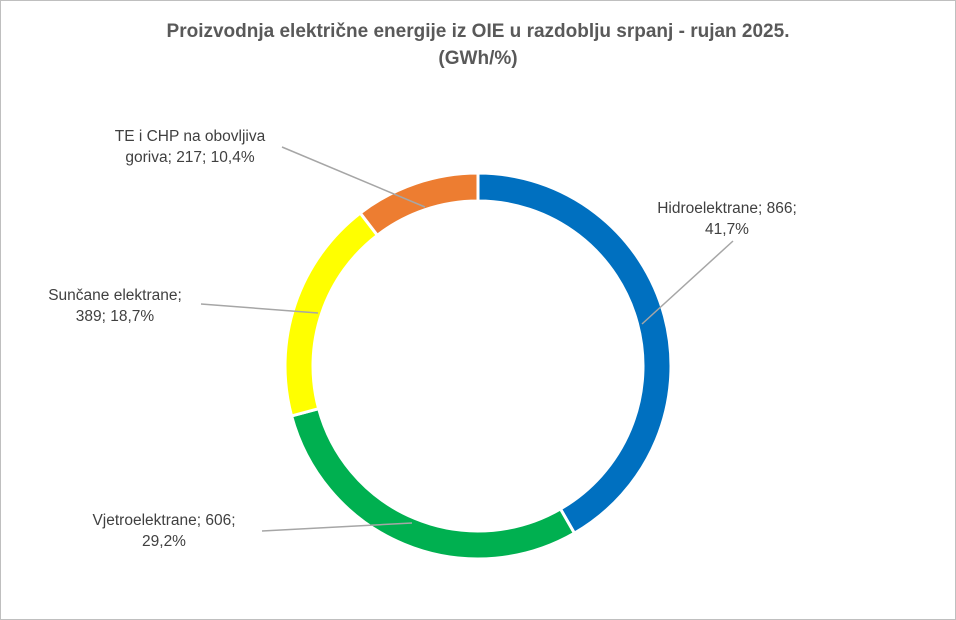  What do you see at coordinates (478, 58) in the screenshot?
I see `chart-title-line2: (GWh/%)` at bounding box center [478, 58].